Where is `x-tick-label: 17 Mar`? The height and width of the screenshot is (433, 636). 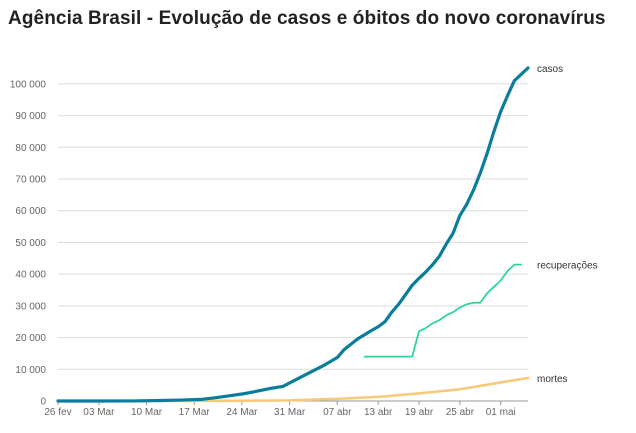 x-tick-label: 17 Mar is located at coordinates (195, 412).